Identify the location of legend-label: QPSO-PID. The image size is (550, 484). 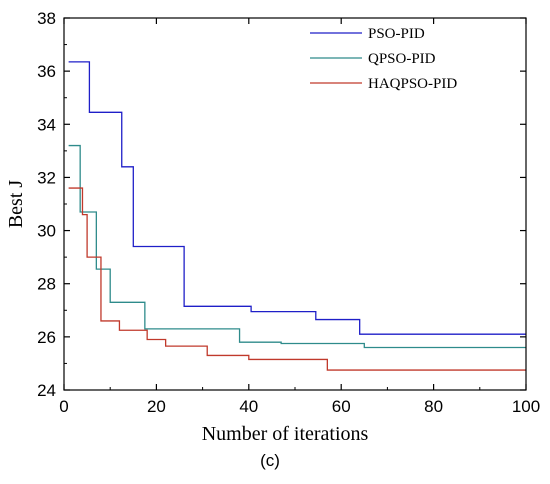
(402, 59).